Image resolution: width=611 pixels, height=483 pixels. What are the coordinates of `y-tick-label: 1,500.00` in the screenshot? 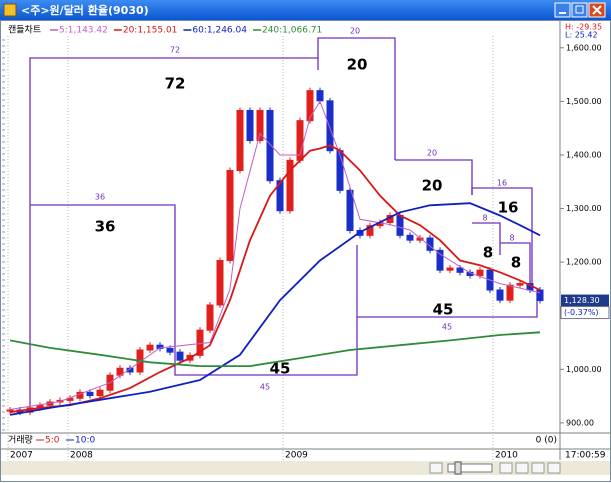 It's located at (584, 101).